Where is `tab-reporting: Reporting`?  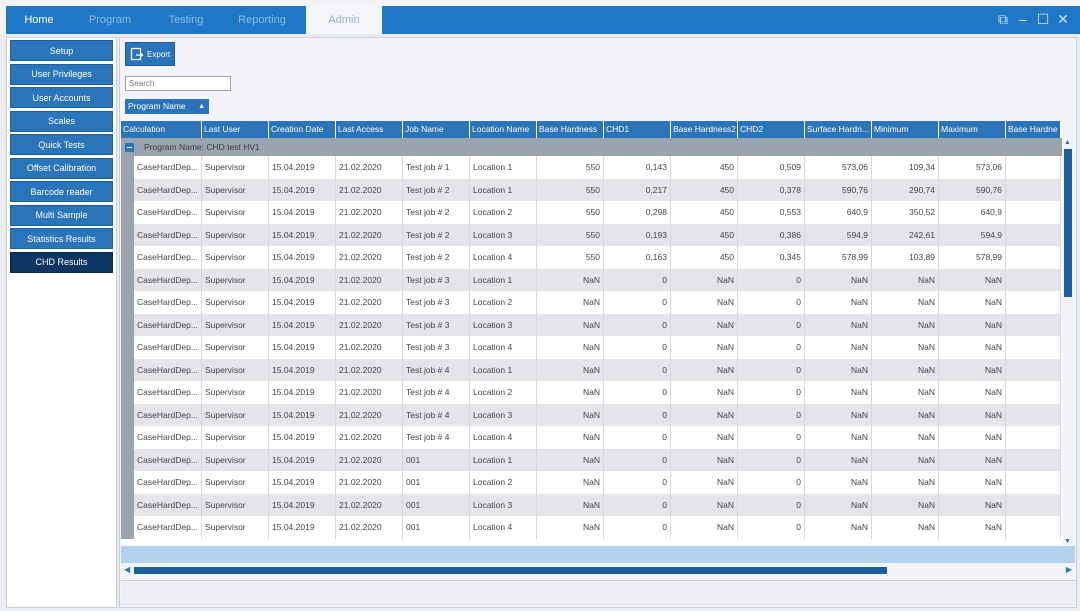
tab-reporting: Reporting is located at coordinates (262, 20).